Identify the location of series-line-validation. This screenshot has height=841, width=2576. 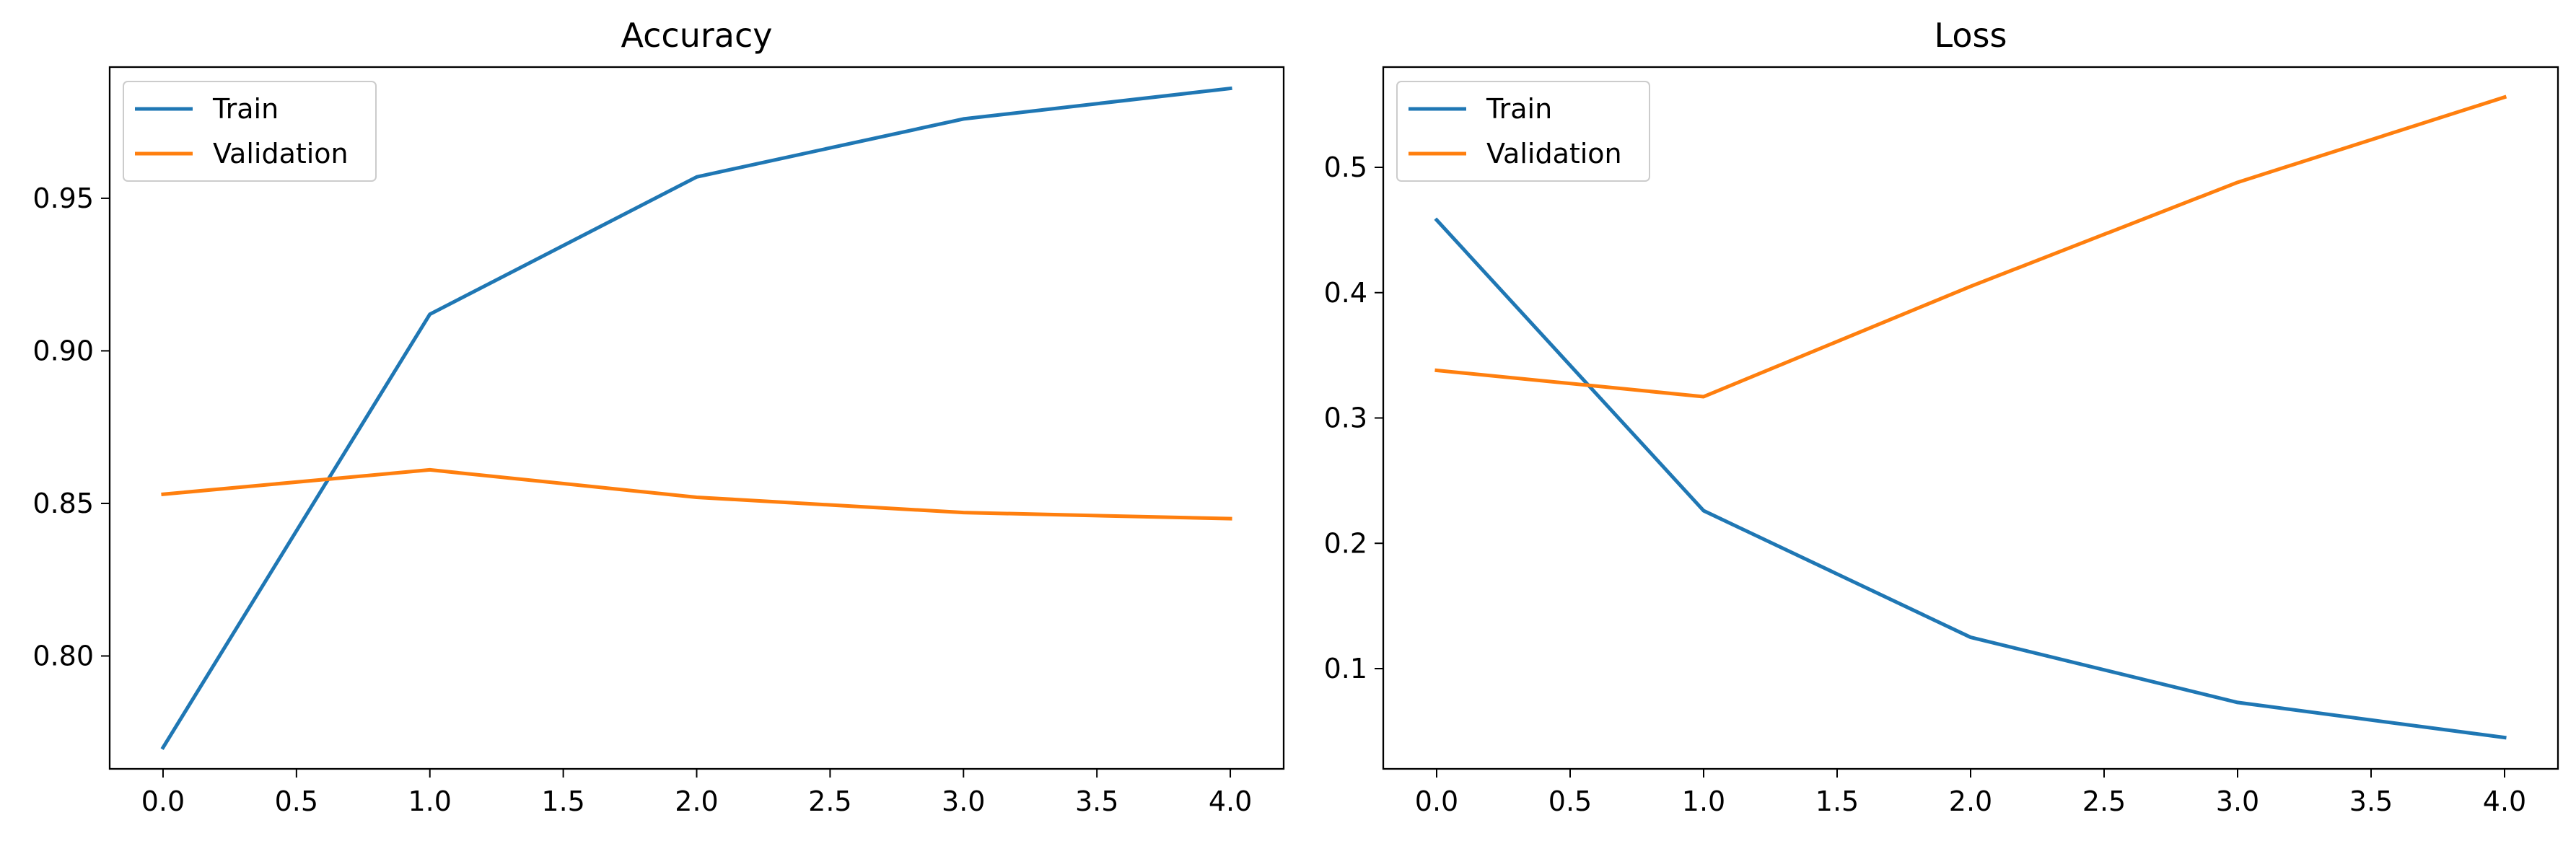
(696, 494).